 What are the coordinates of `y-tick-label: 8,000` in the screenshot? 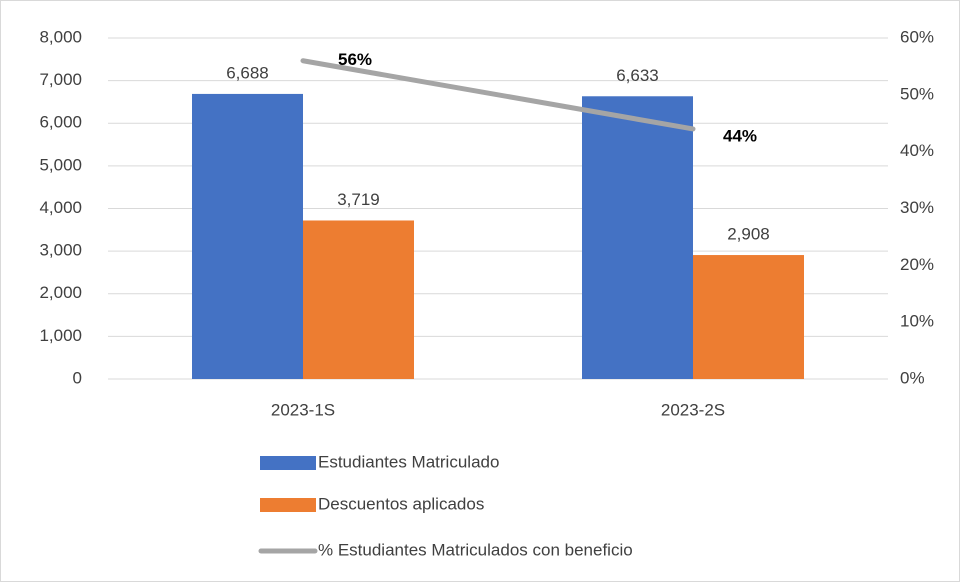 It's located at (60, 36).